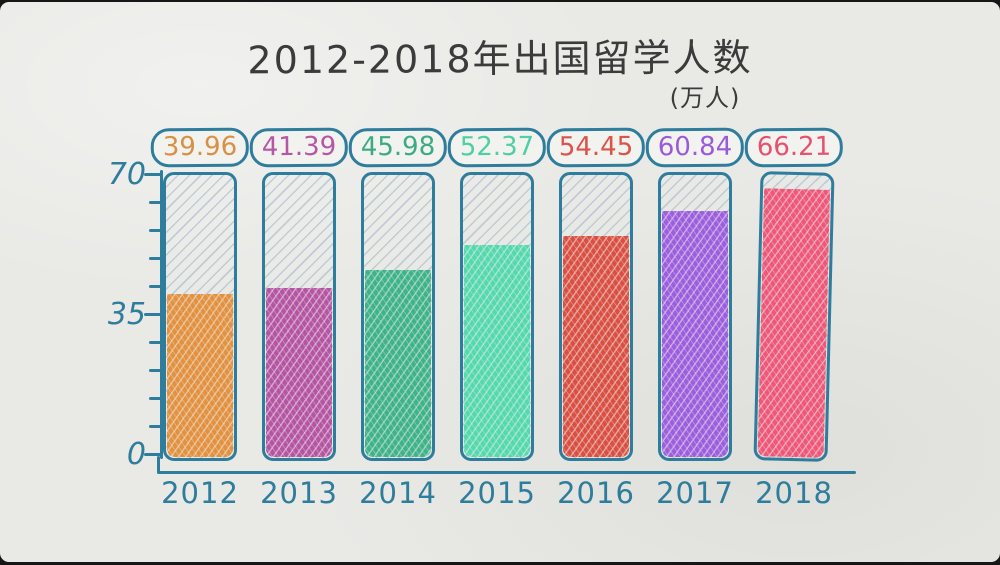 Image resolution: width=1000 pixels, height=565 pixels. What do you see at coordinates (200, 493) in the screenshot?
I see `x-tick-label-2012: 2012` at bounding box center [200, 493].